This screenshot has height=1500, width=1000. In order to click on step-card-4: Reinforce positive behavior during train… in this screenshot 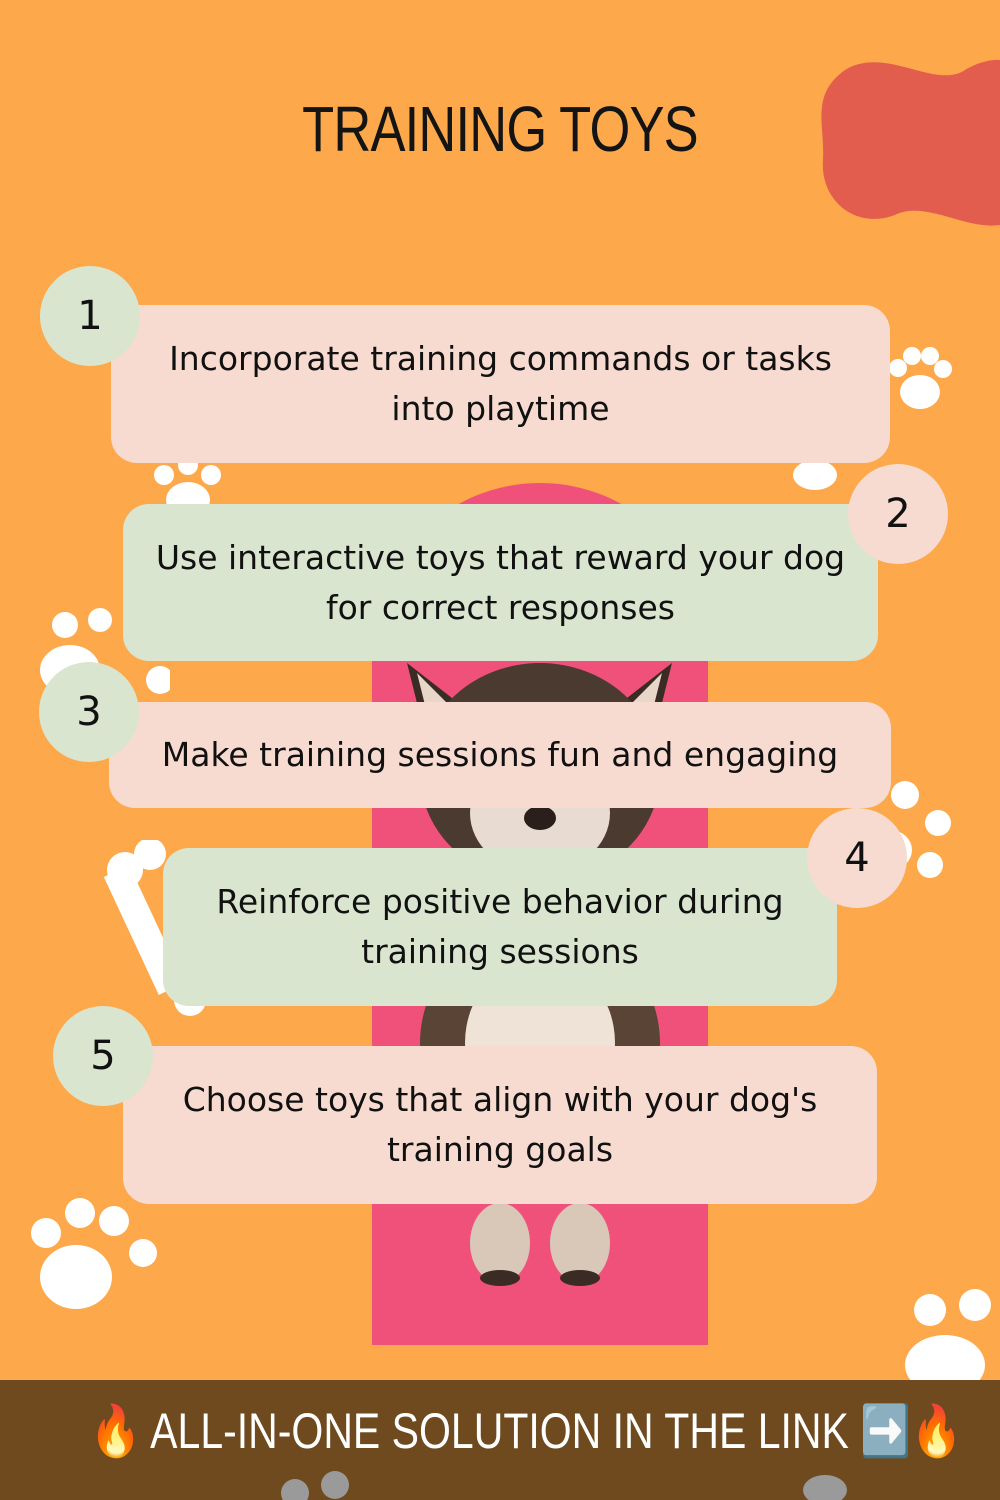, I will do `click(500, 927)`.